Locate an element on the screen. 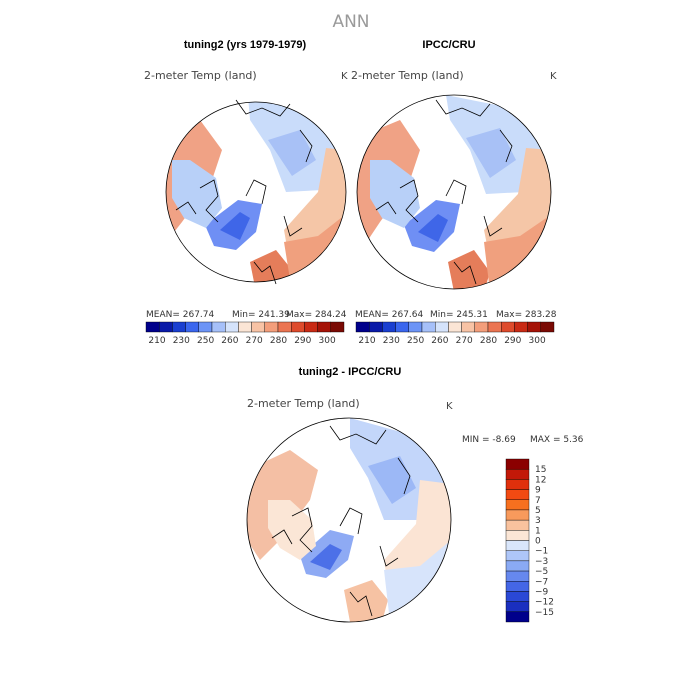 The height and width of the screenshot is (700, 700). super-title: ANN is located at coordinates (350, 22).